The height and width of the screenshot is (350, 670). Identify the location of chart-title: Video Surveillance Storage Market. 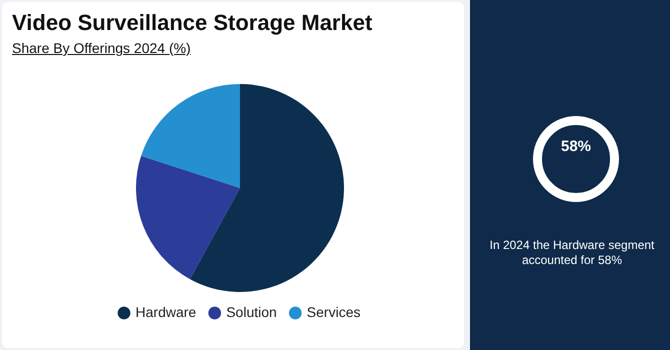
(192, 23).